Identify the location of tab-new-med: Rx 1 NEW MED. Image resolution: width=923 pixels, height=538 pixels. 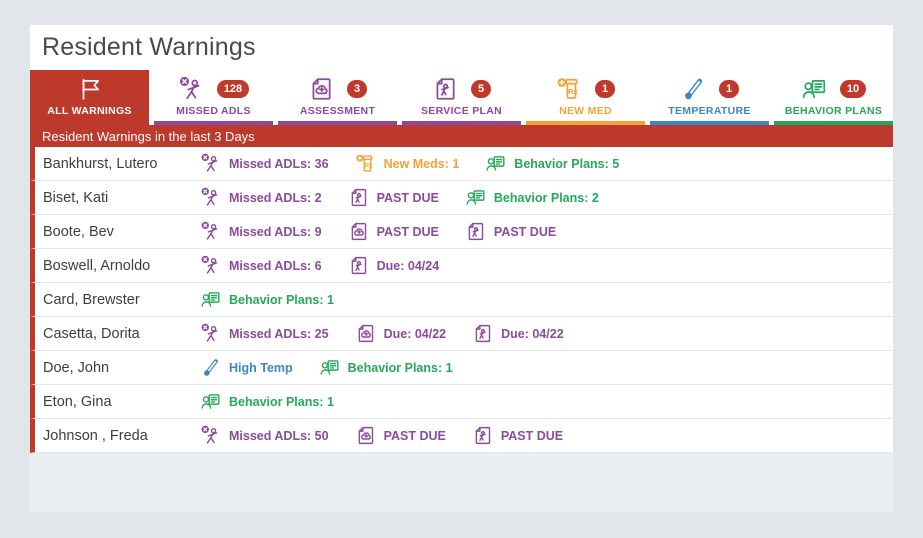
(585, 97).